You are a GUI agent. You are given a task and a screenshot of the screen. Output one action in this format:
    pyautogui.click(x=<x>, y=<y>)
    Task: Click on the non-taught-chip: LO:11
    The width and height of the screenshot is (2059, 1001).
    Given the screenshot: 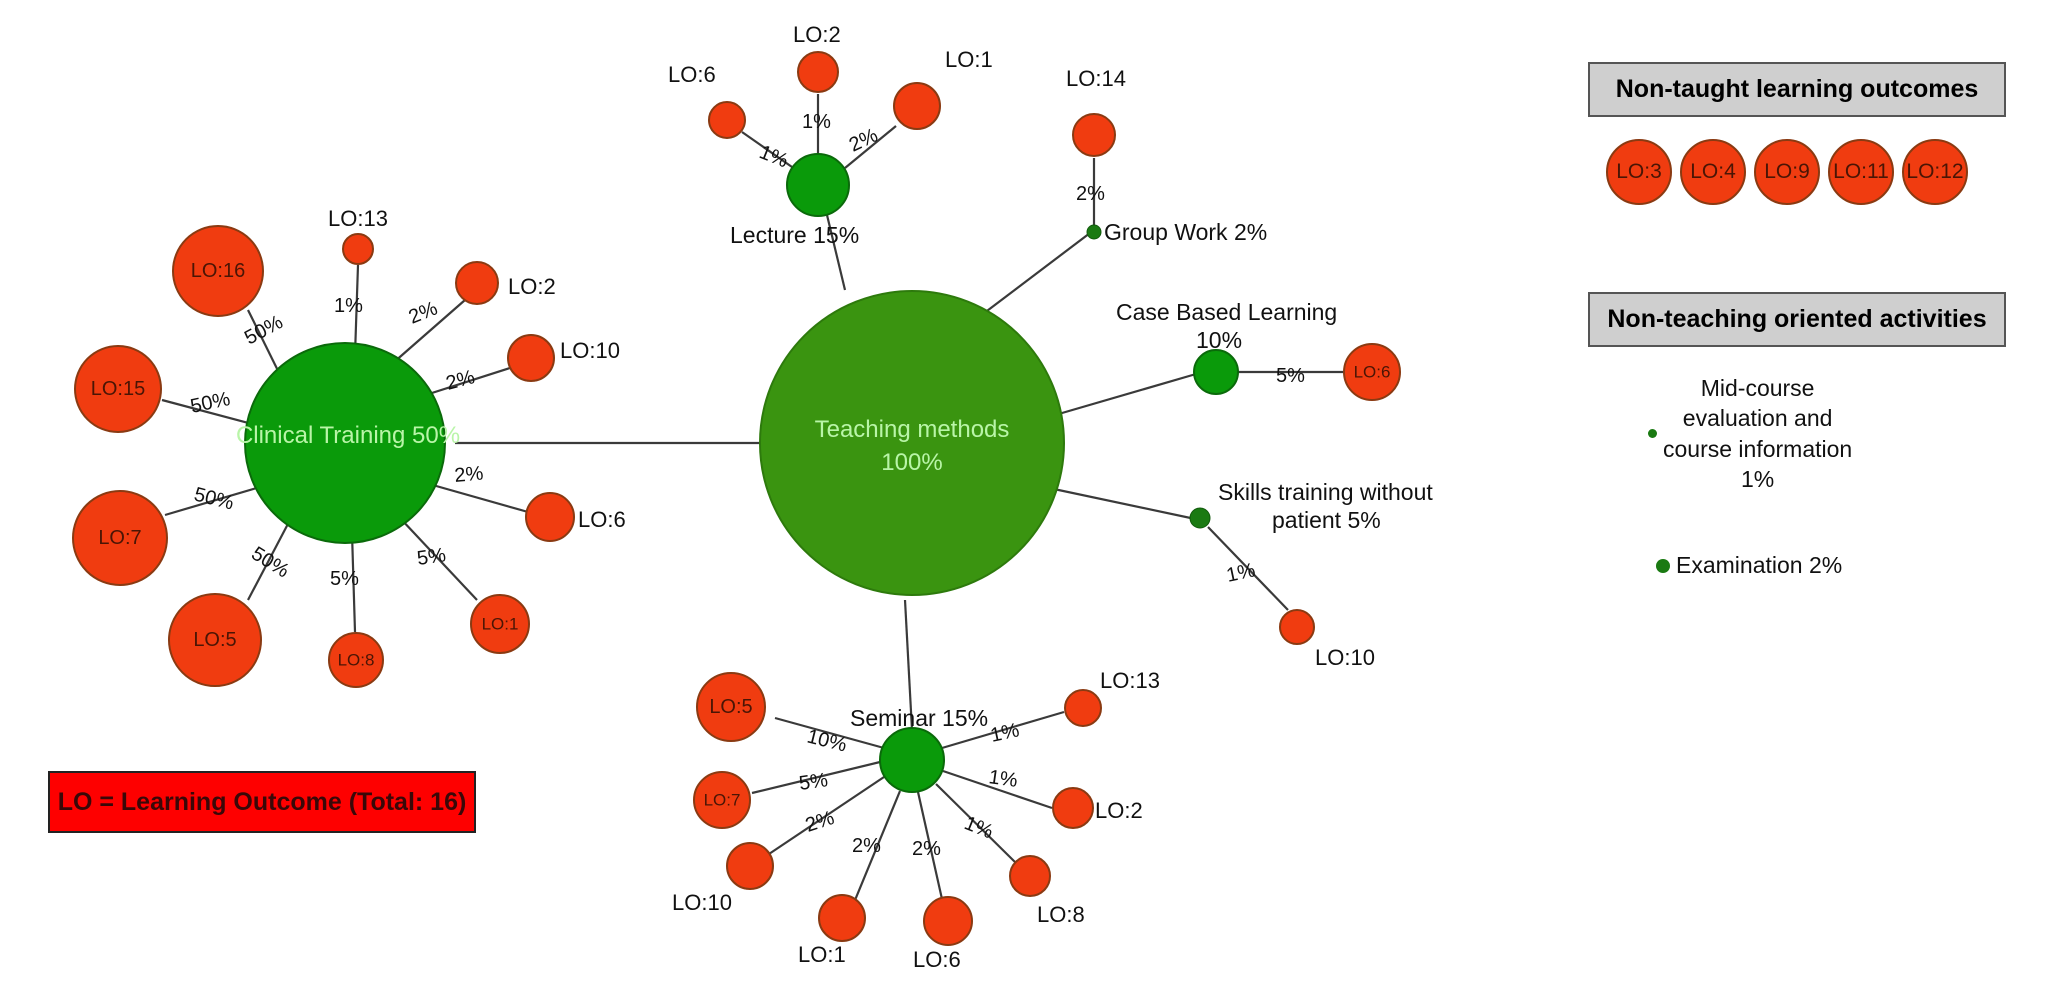 What is the action you would take?
    pyautogui.click(x=1861, y=172)
    